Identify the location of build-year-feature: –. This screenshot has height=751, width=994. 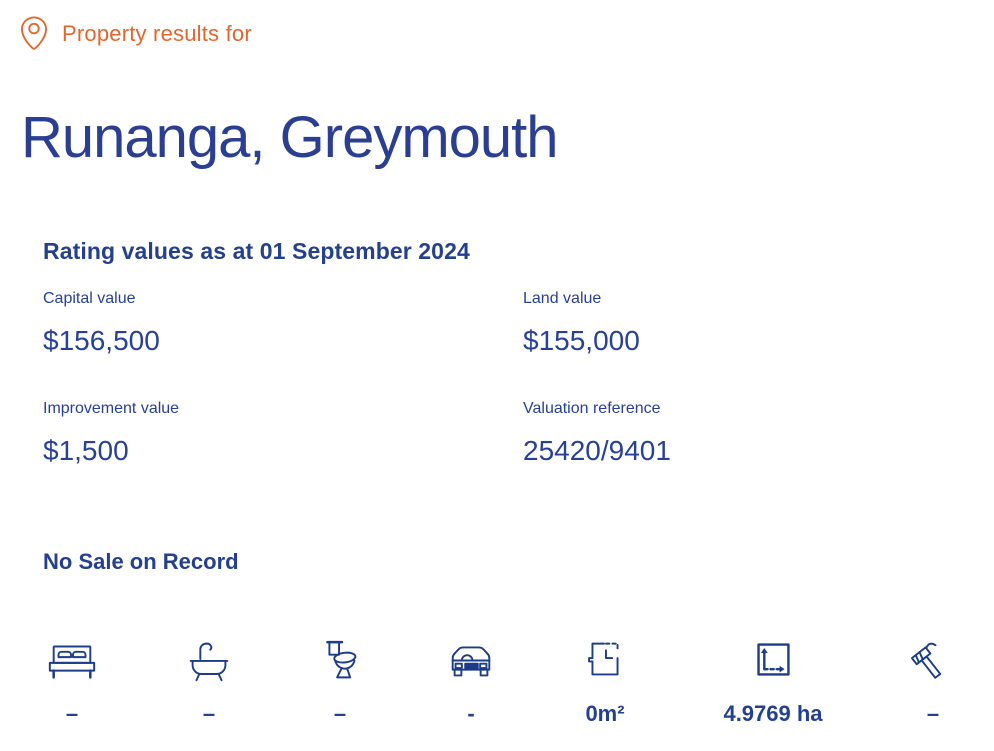
(926, 680).